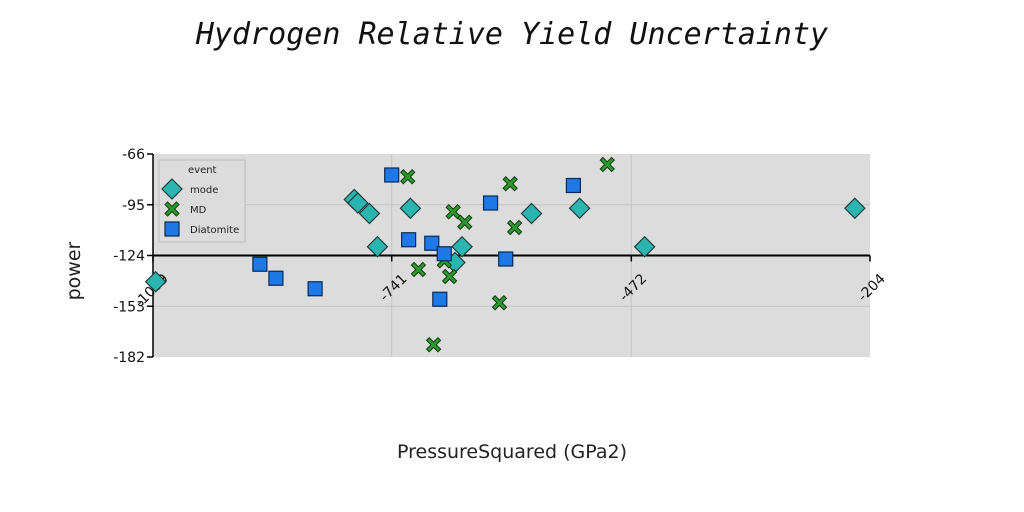  Describe the element at coordinates (204, 190) in the screenshot. I see `legend-mode-label: mode` at that location.